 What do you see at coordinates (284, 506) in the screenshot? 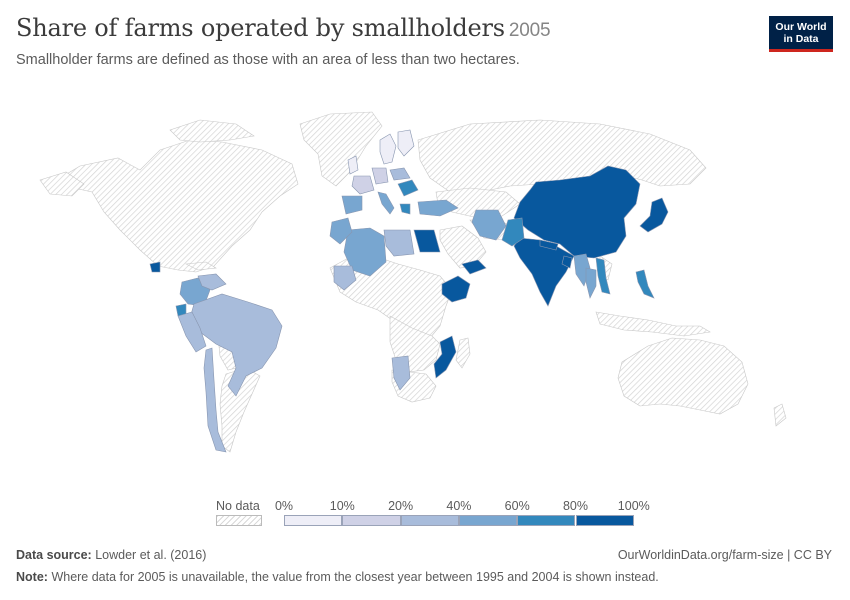
I see `legend-tick-label: 0%` at bounding box center [284, 506].